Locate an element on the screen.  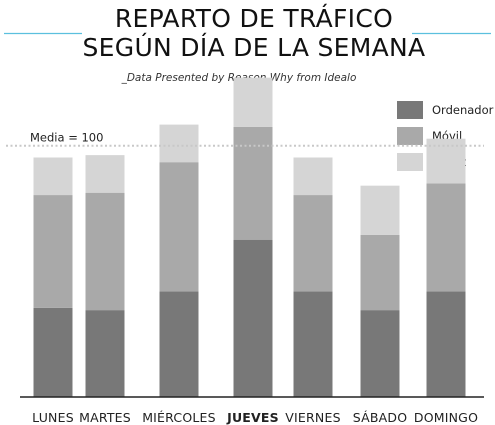
bar-jueves-movil is located at coordinates (253, 183).